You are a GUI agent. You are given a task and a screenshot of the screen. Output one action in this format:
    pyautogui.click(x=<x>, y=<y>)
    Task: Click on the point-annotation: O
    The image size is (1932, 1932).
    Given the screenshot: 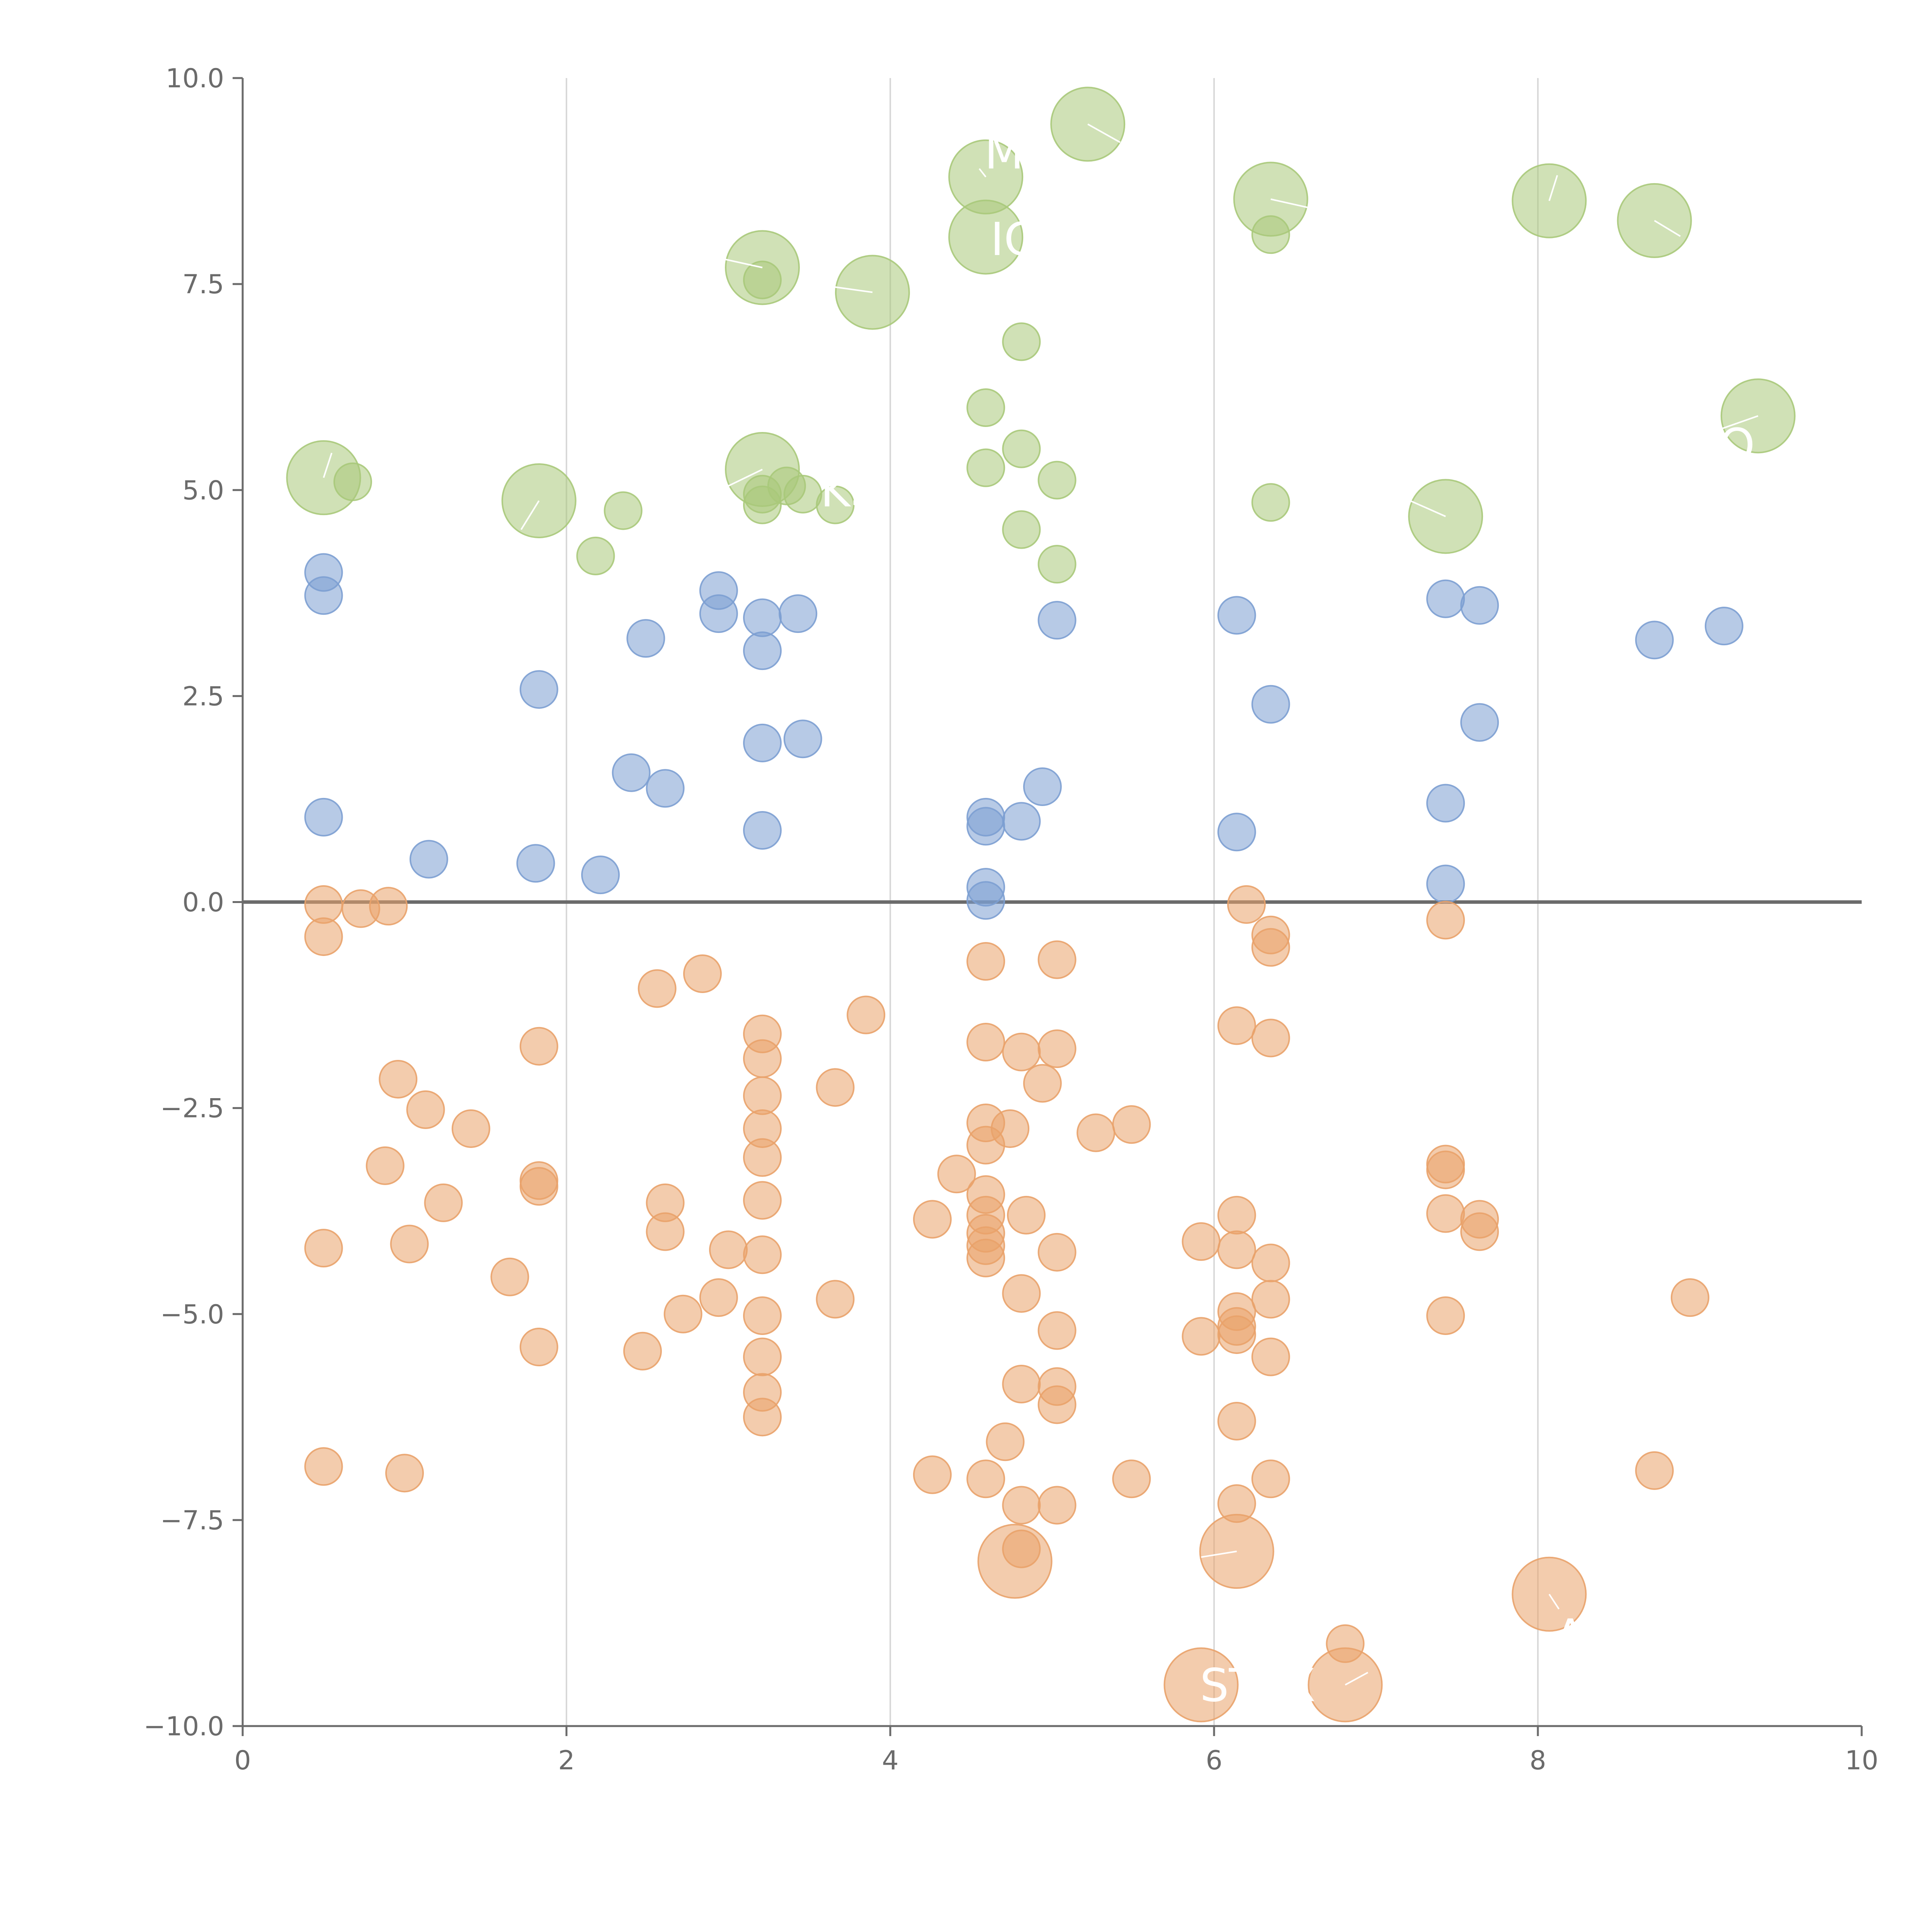 What is the action you would take?
    pyautogui.click(x=1737, y=445)
    